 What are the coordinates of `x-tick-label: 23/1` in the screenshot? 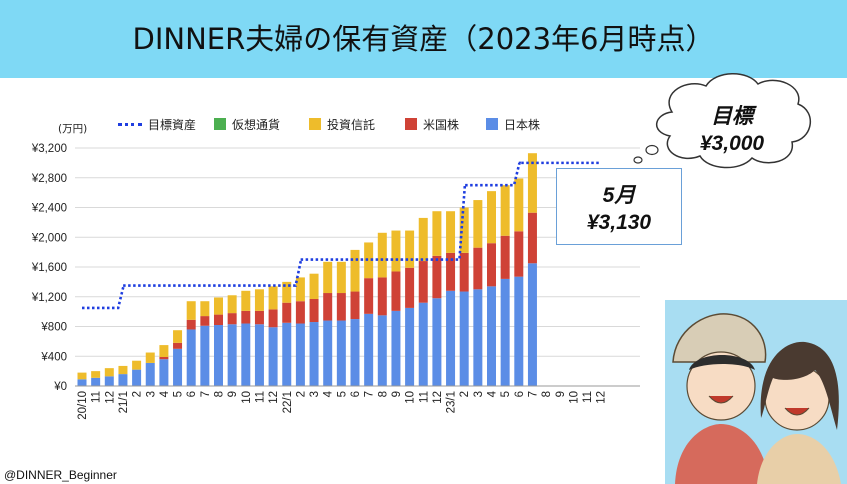 It's located at (452, 402).